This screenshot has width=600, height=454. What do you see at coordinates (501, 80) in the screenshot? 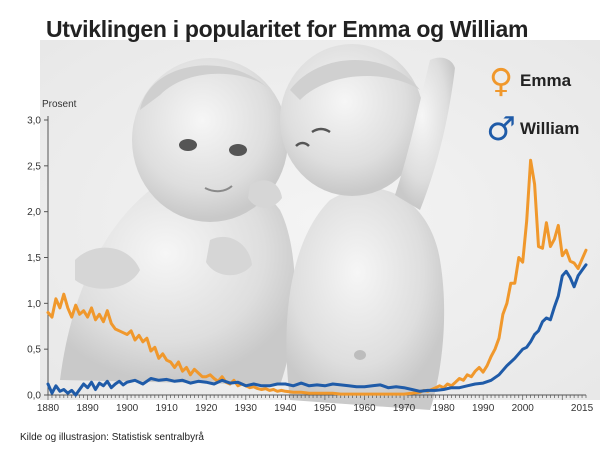
I see `female-symbol-icon: ♀` at bounding box center [501, 80].